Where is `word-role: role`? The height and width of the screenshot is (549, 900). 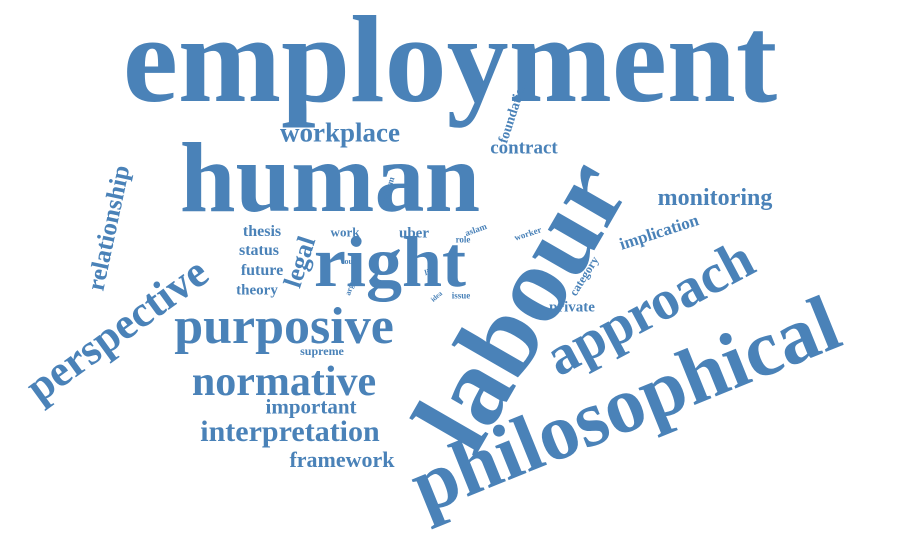 word-role: role is located at coordinates (463, 239).